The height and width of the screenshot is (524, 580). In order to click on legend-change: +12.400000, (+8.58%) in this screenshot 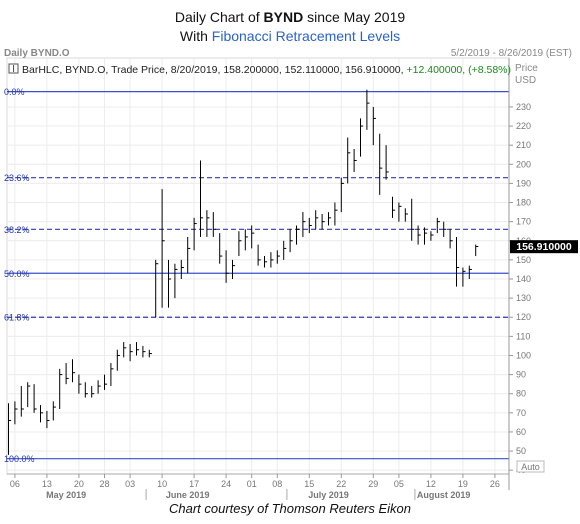, I will do `click(459, 70)`.